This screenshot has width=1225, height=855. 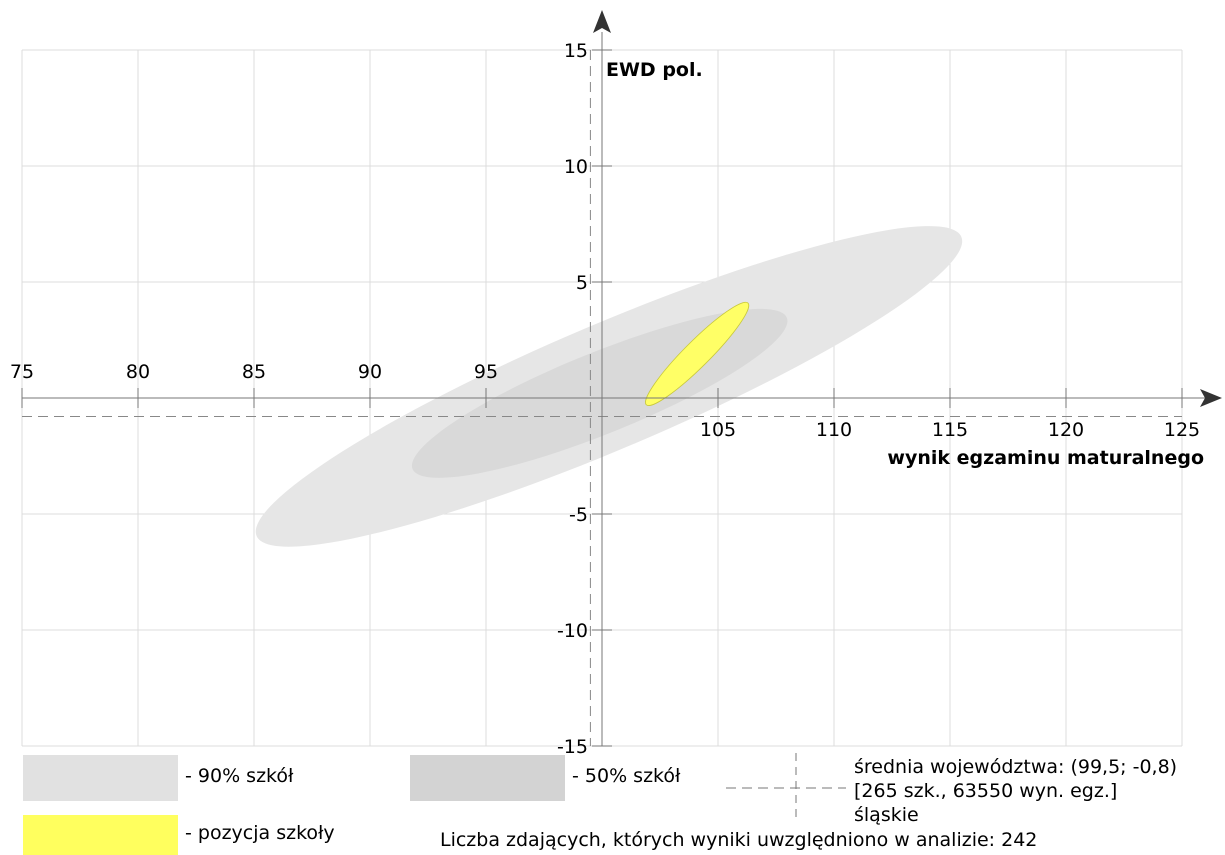 I want to click on y-tick-label: -15, so click(x=572, y=747).